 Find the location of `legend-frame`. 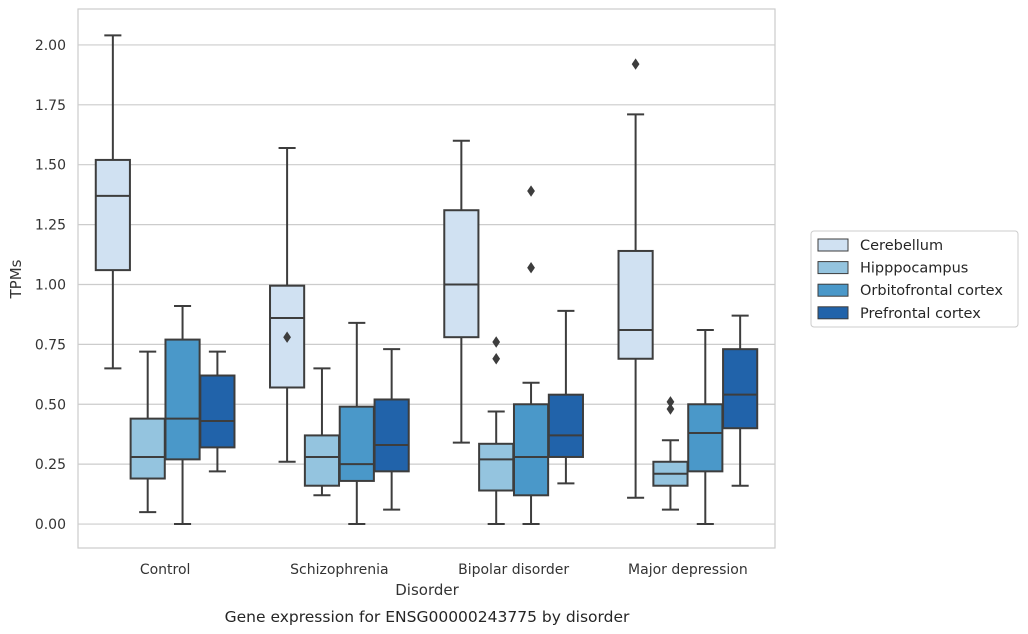

legend-frame is located at coordinates (914, 279).